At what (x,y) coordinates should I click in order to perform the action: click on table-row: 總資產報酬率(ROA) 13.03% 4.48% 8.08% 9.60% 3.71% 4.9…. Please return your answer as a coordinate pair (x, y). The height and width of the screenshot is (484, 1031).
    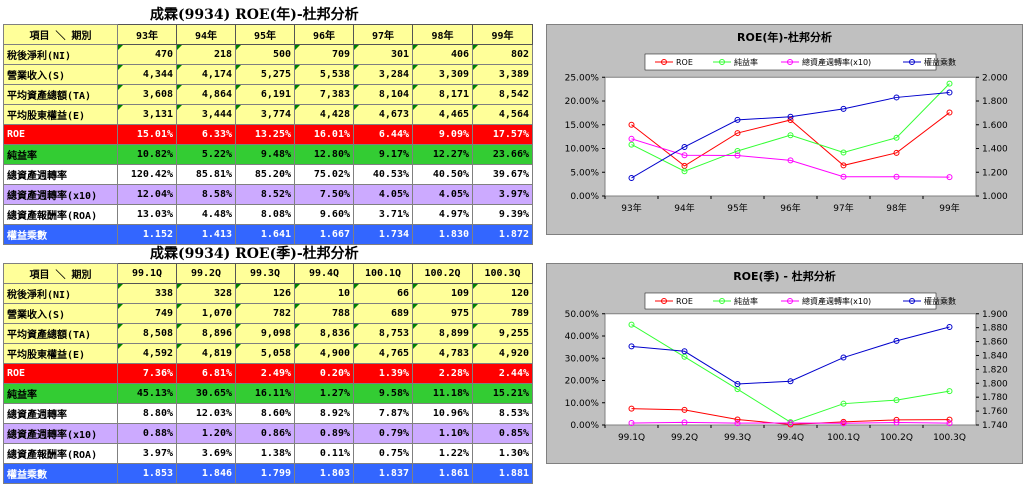
    Looking at the image, I should click on (268, 214).